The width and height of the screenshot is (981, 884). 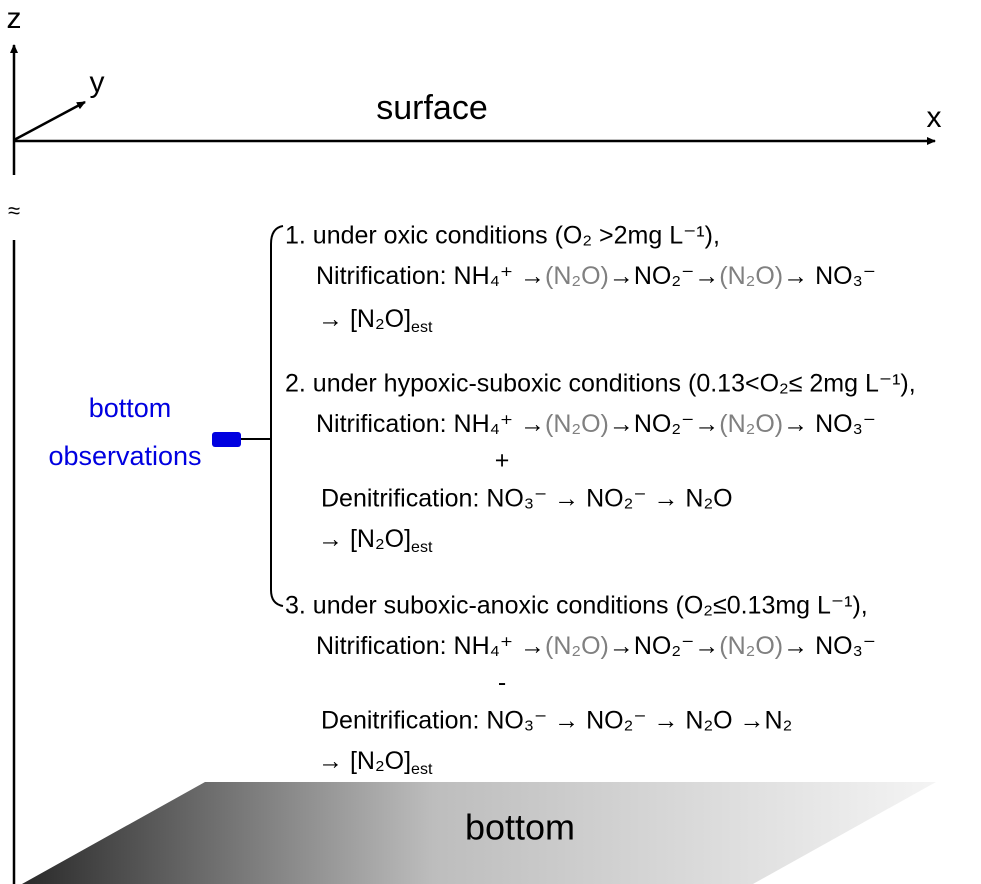 What do you see at coordinates (124, 456) in the screenshot?
I see `observation-label: observations` at bounding box center [124, 456].